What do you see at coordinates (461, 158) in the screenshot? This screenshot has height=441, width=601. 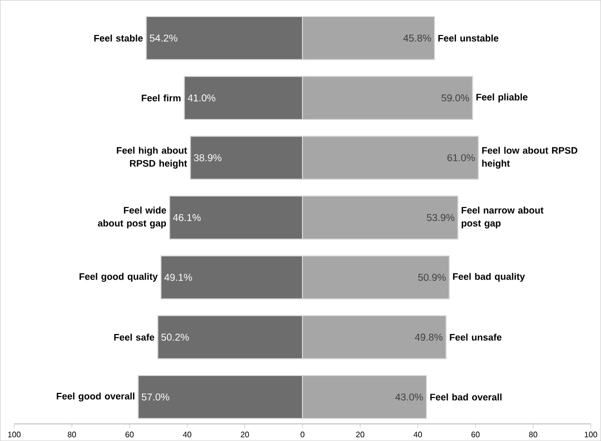 I see `data-label: 61.0%` at bounding box center [461, 158].